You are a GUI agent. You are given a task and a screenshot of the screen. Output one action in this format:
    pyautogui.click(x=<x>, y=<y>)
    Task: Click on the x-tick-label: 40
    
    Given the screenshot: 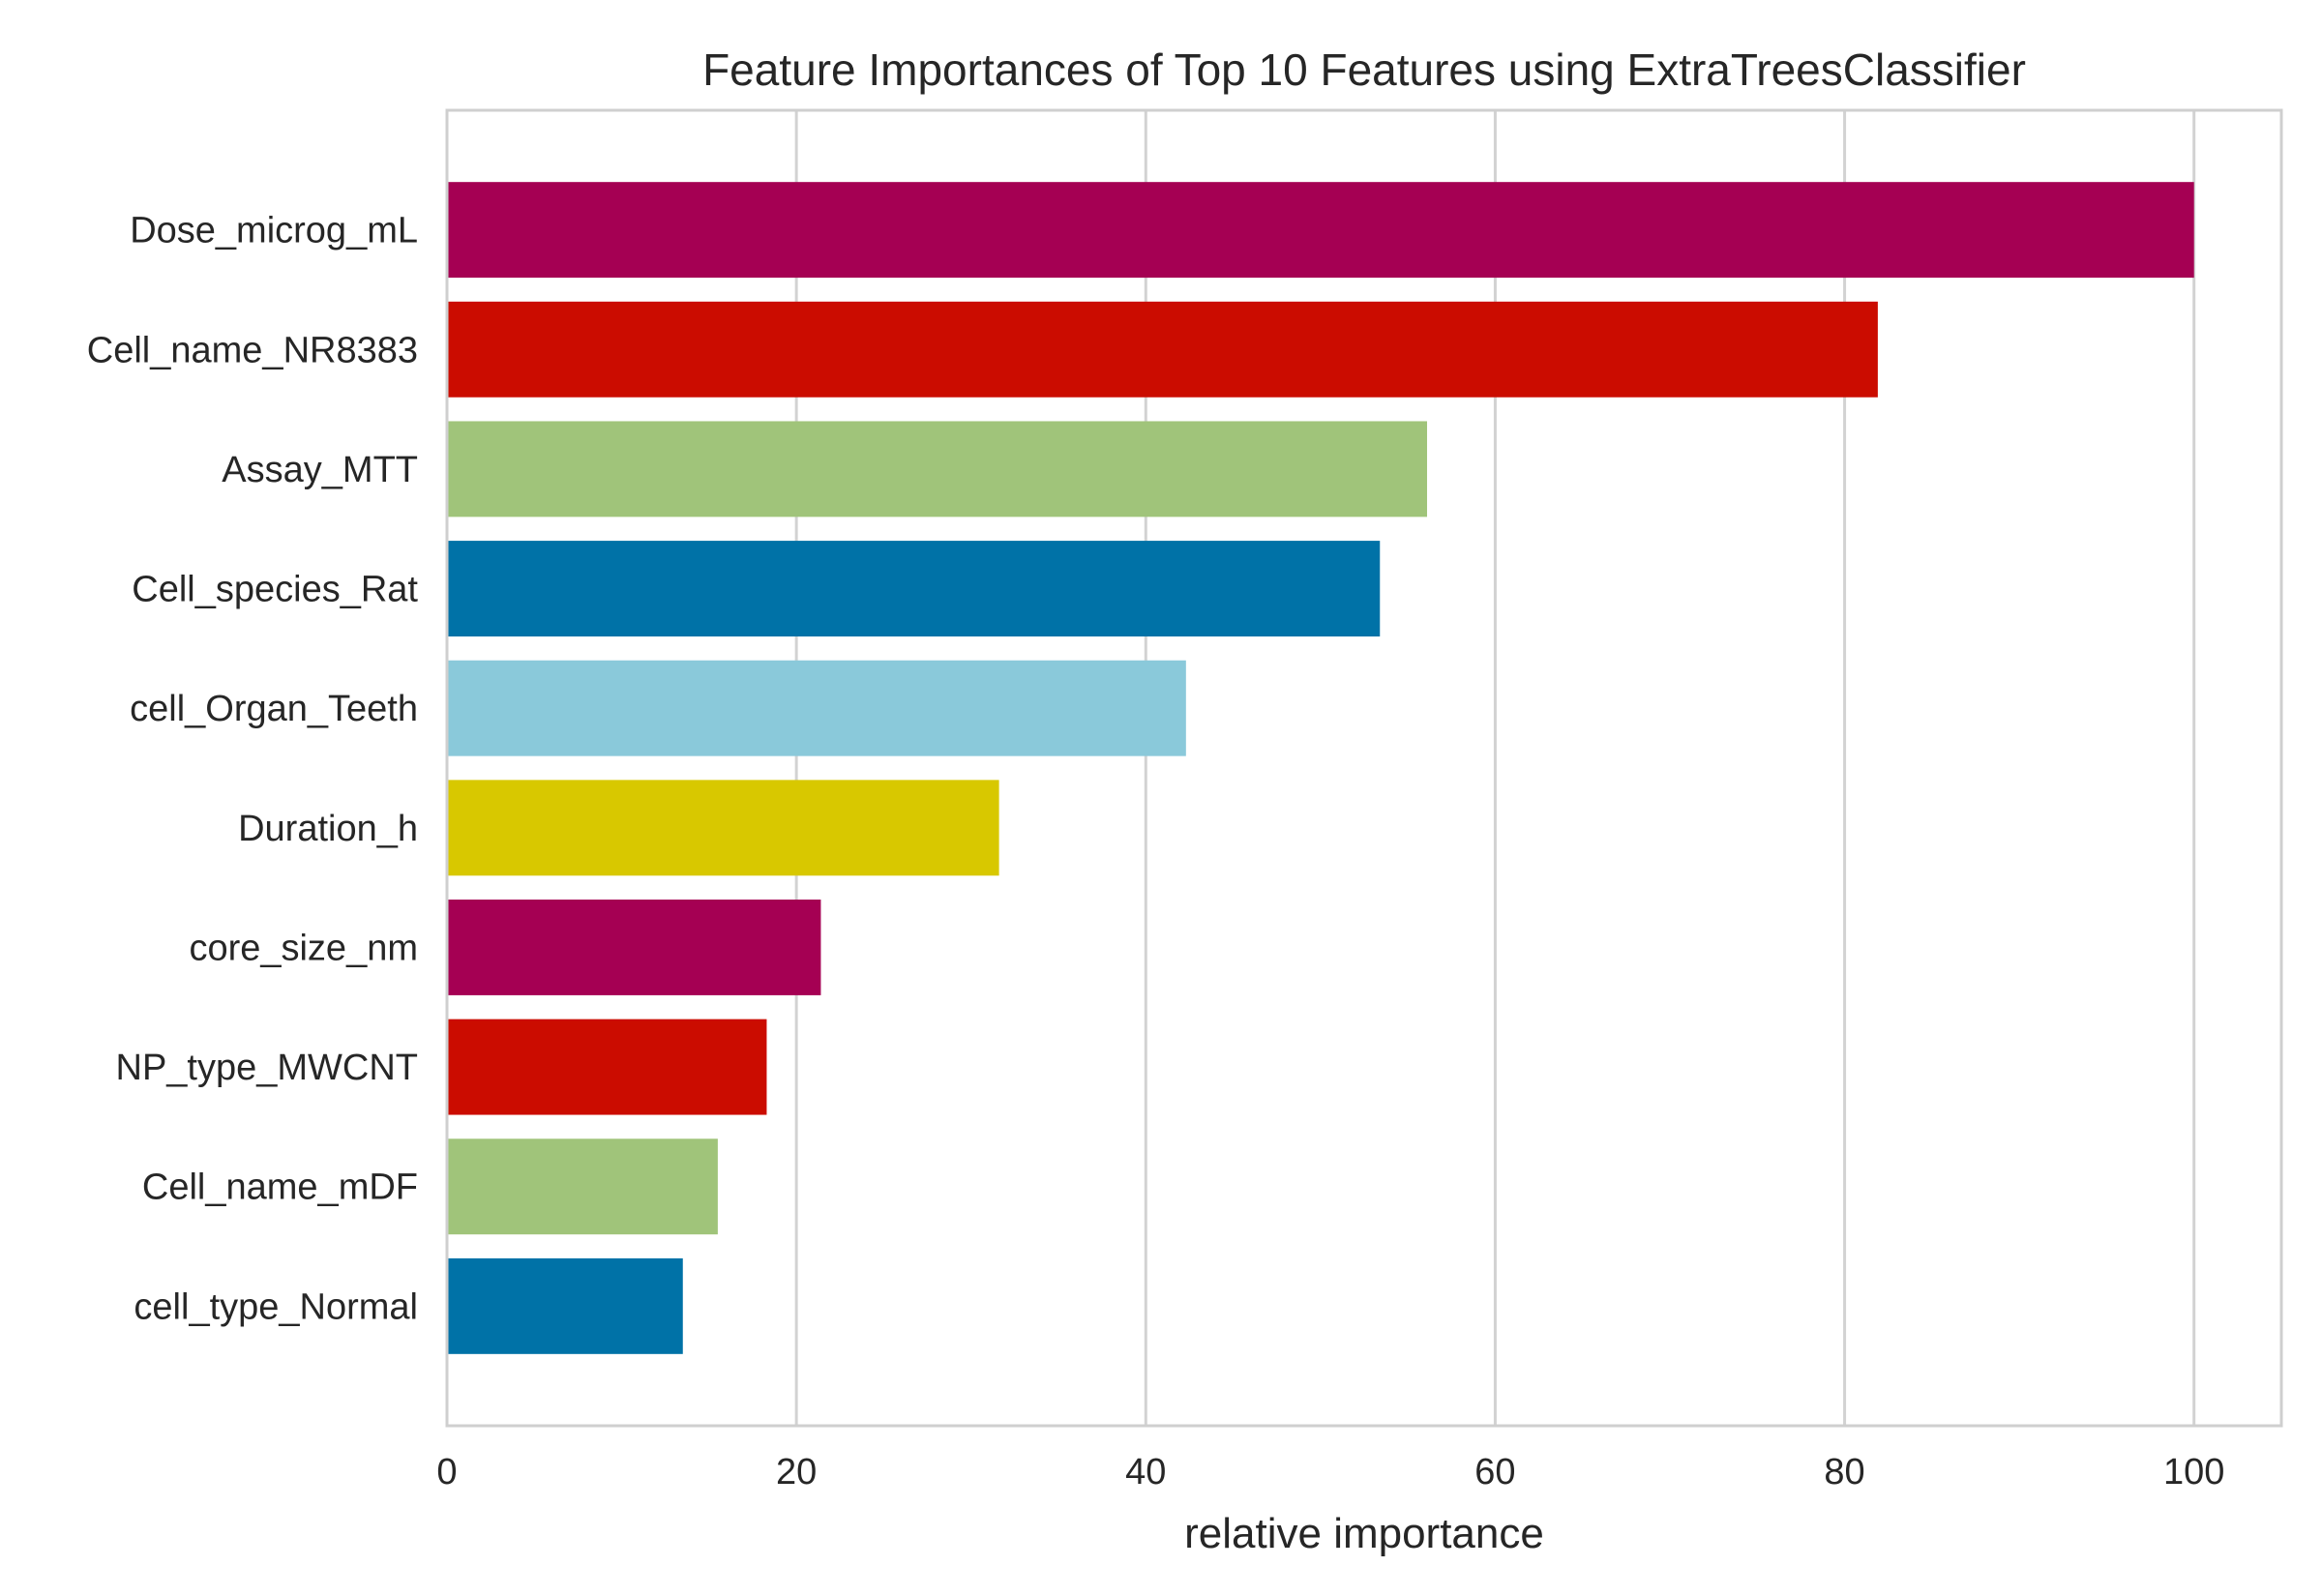 What is the action you would take?
    pyautogui.click(x=1145, y=1472)
    